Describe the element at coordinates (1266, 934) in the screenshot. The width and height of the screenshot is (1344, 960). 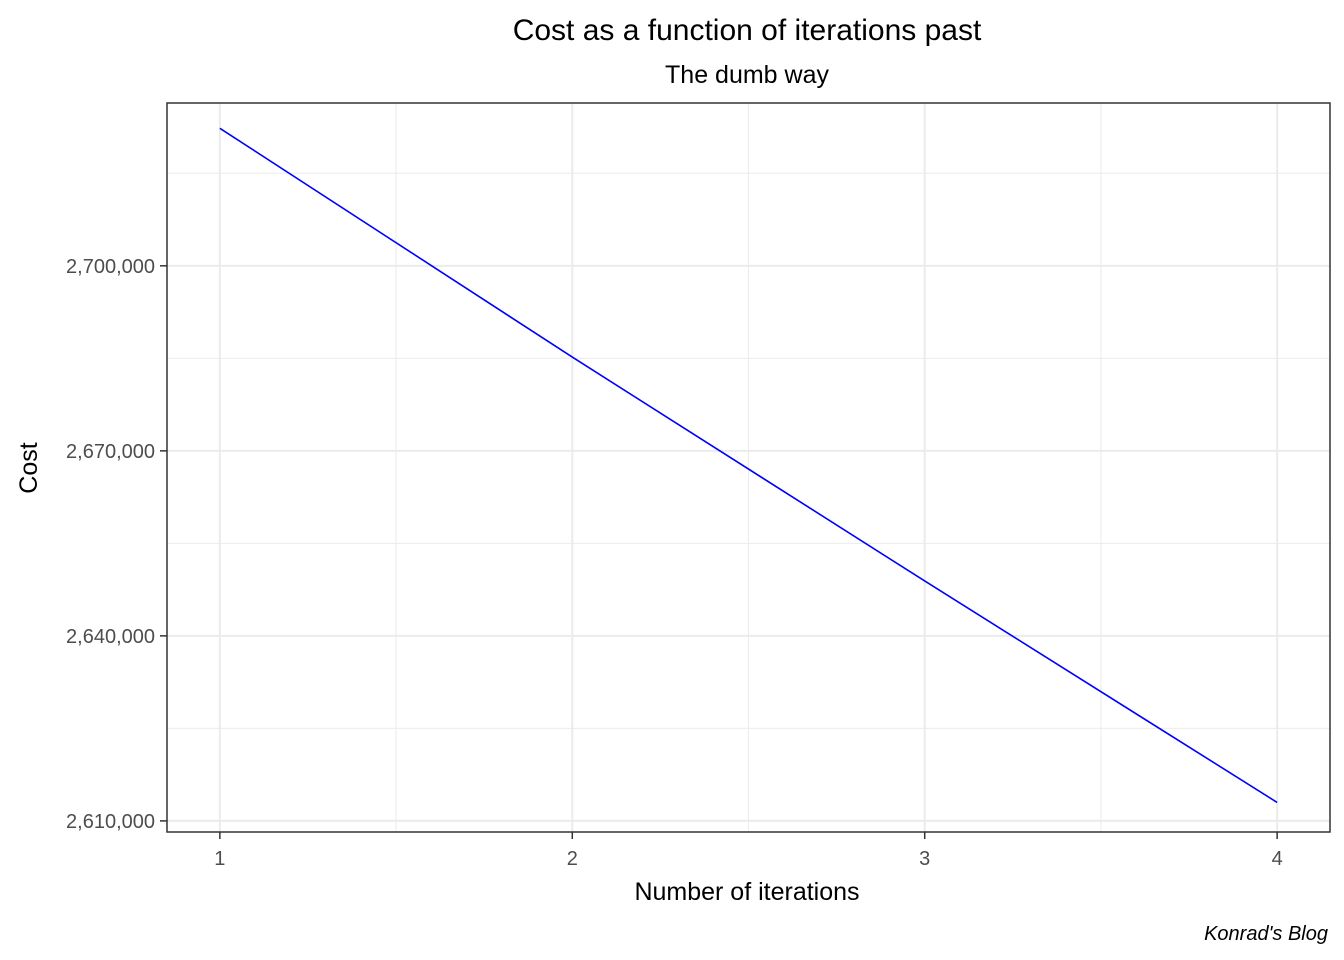
I see `chart-caption: Konrad's Blog` at that location.